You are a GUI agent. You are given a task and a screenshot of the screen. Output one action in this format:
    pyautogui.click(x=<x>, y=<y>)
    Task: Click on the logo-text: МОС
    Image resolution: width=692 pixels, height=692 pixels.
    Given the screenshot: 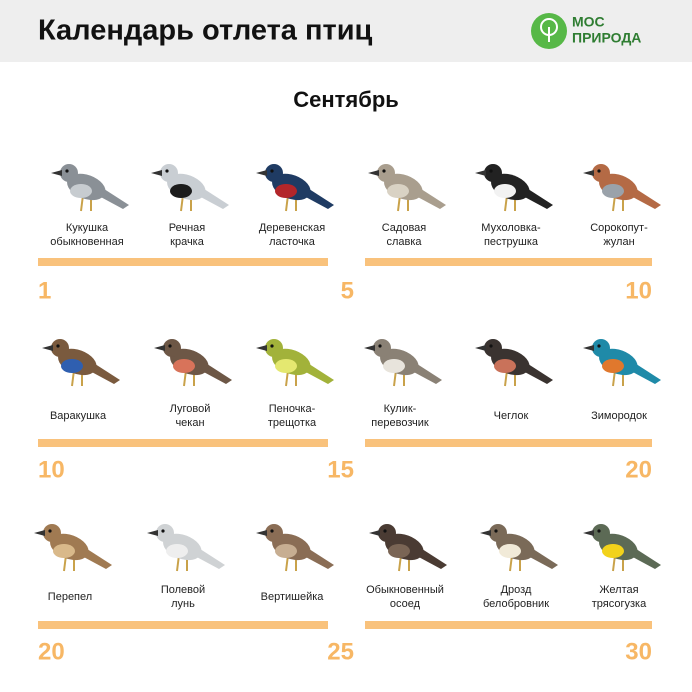 What is the action you would take?
    pyautogui.click(x=588, y=22)
    